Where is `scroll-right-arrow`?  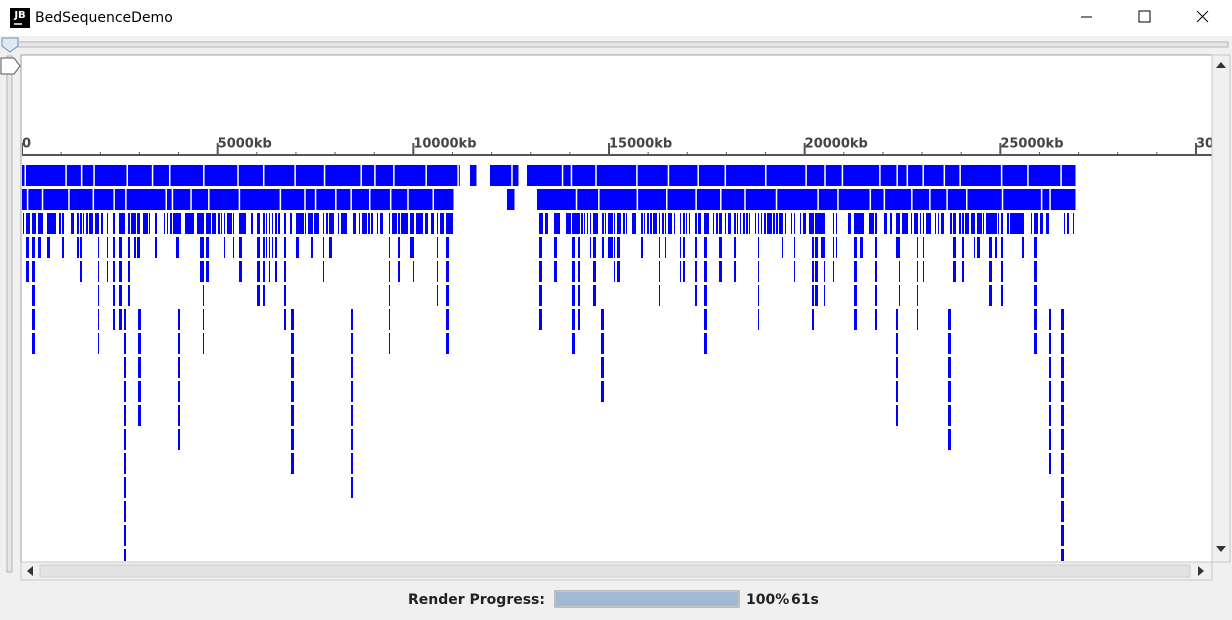
scroll-right-arrow is located at coordinates (1201, 571).